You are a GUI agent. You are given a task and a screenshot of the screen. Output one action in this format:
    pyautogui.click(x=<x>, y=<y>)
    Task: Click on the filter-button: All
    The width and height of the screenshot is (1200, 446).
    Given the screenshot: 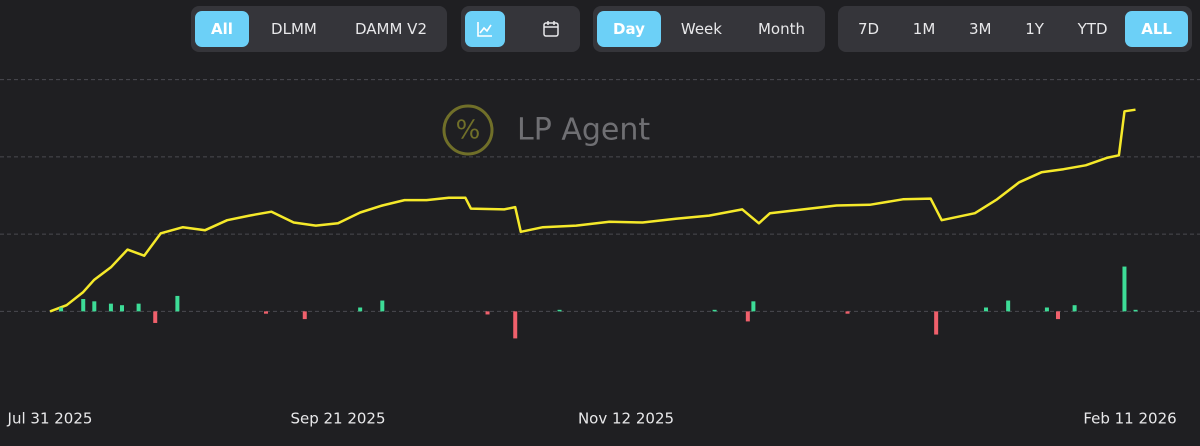 What is the action you would take?
    pyautogui.click(x=222, y=29)
    